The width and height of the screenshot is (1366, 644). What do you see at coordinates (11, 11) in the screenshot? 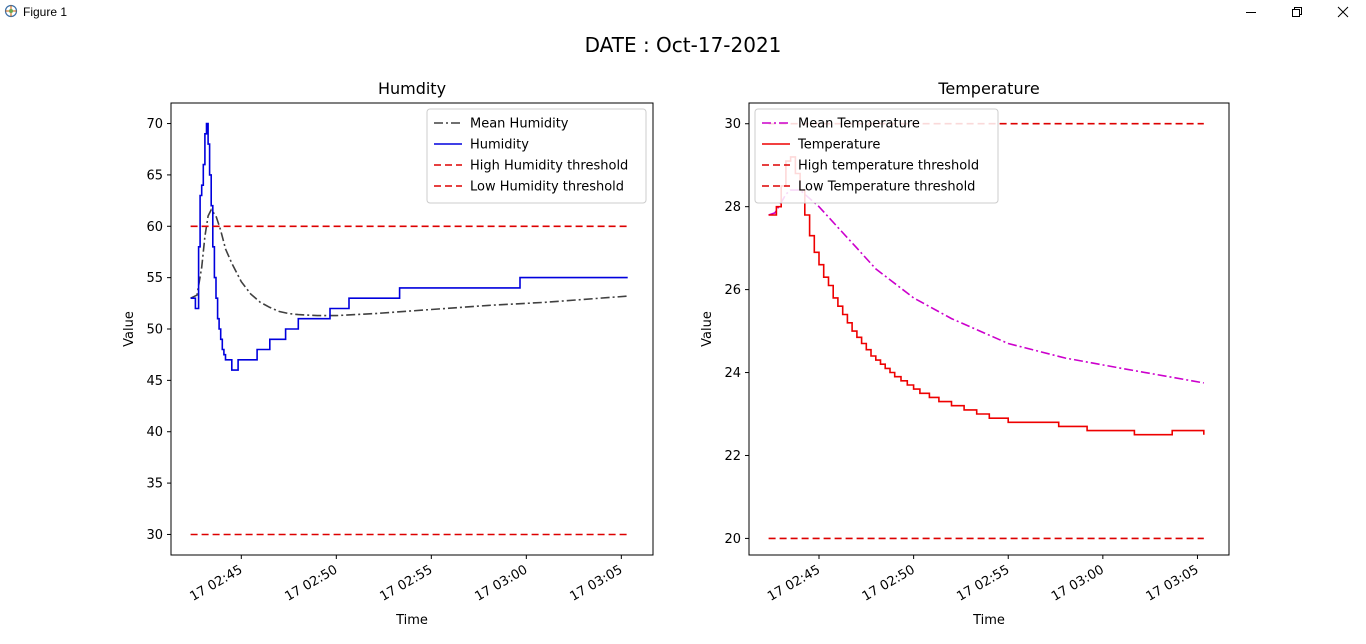
I see `app-icon` at bounding box center [11, 11].